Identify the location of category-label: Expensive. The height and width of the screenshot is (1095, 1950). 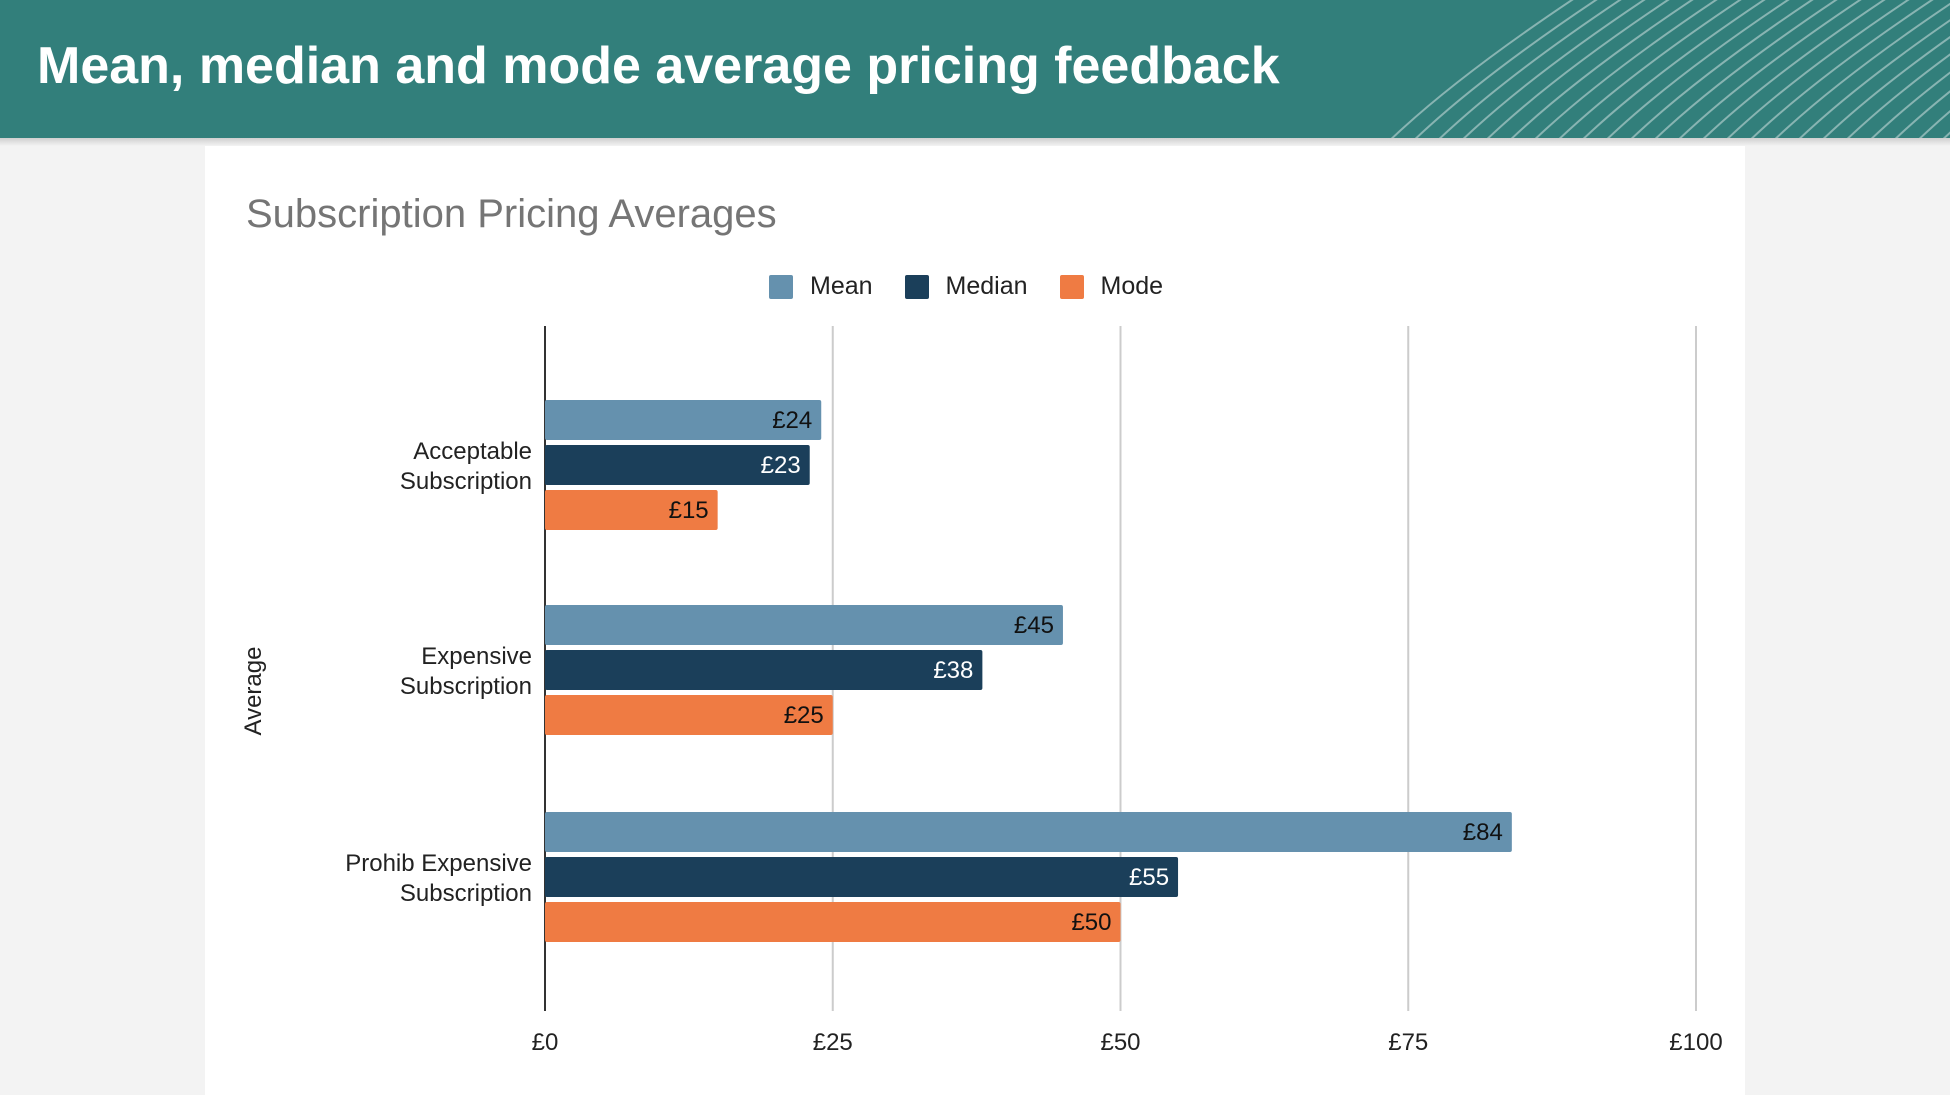
(476, 656).